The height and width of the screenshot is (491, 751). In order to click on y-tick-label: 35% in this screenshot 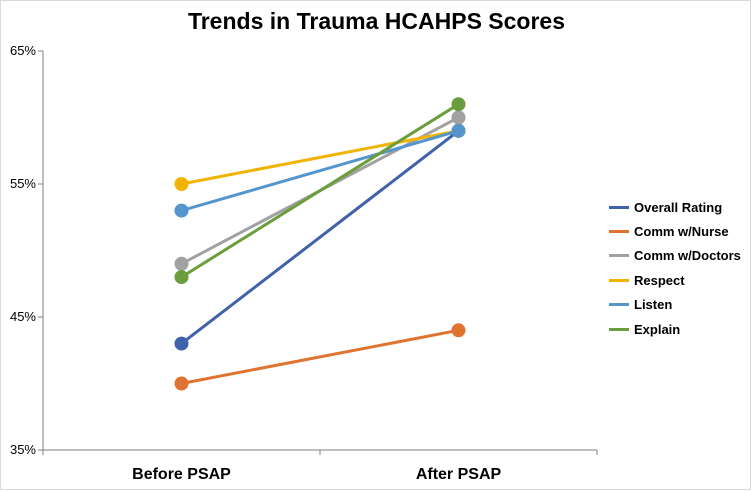, I will do `click(23, 449)`.